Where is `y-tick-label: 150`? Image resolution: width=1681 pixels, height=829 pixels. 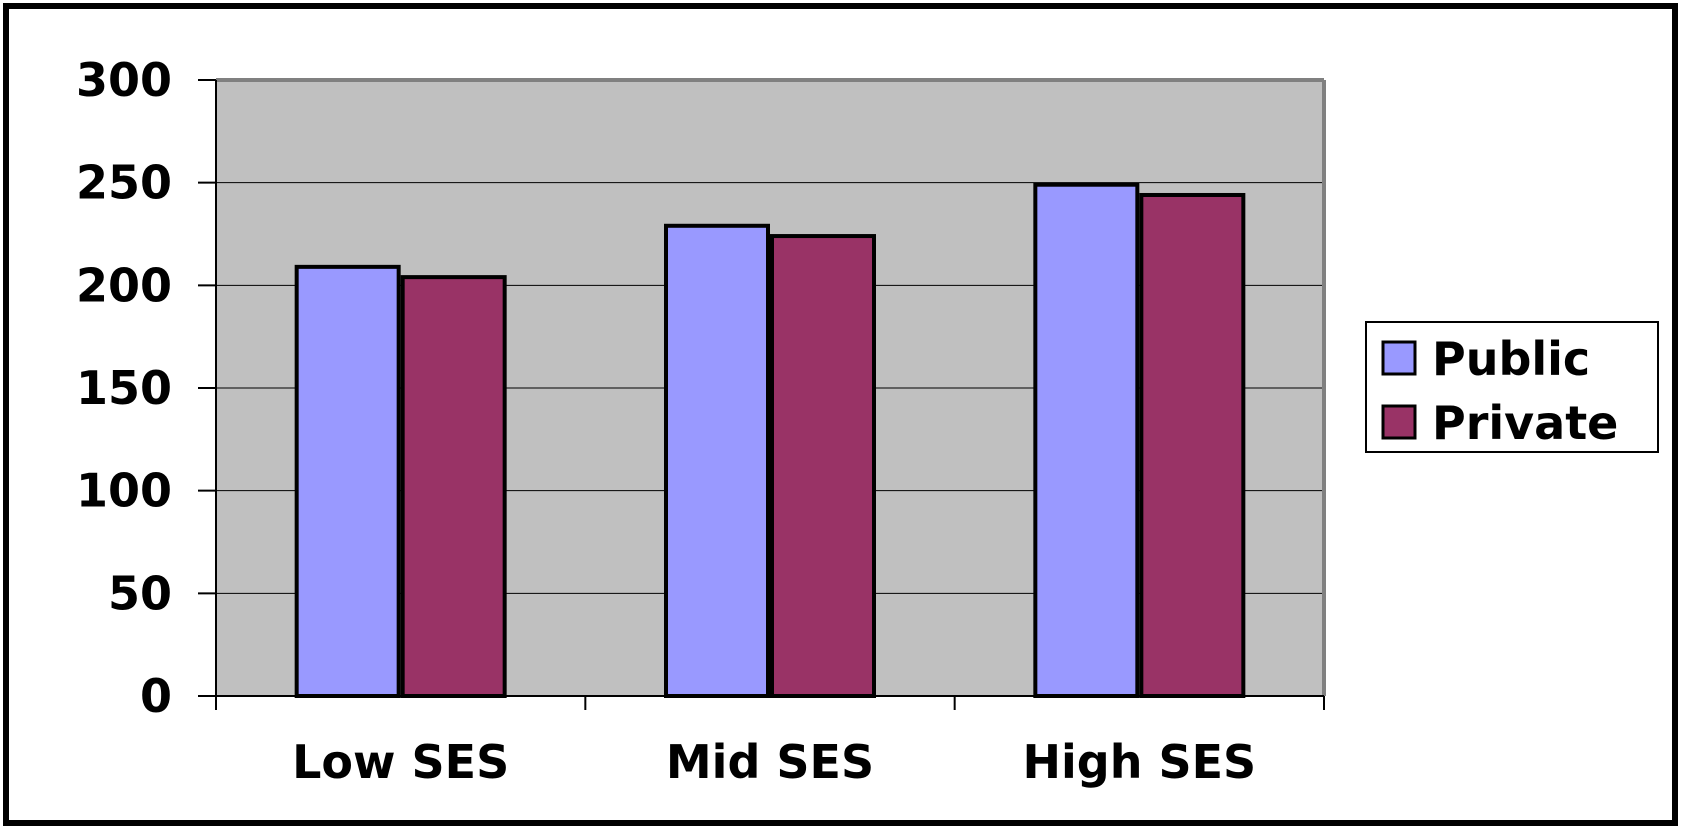
y-tick-label: 150 is located at coordinates (124, 388).